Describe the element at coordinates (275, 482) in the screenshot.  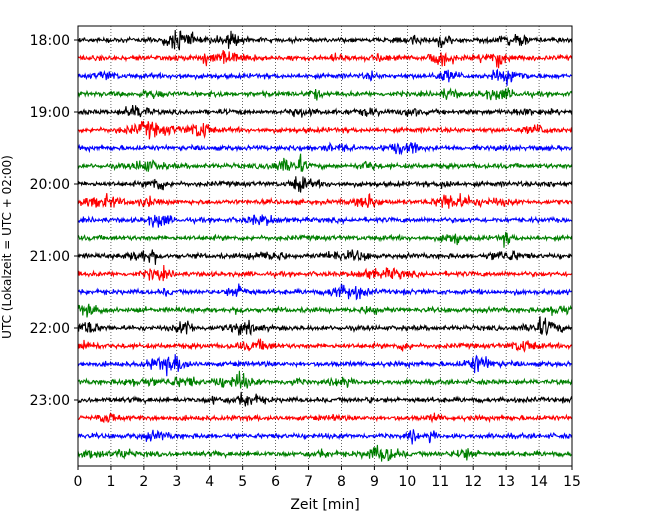
I see `x-tick-label: 6` at that location.